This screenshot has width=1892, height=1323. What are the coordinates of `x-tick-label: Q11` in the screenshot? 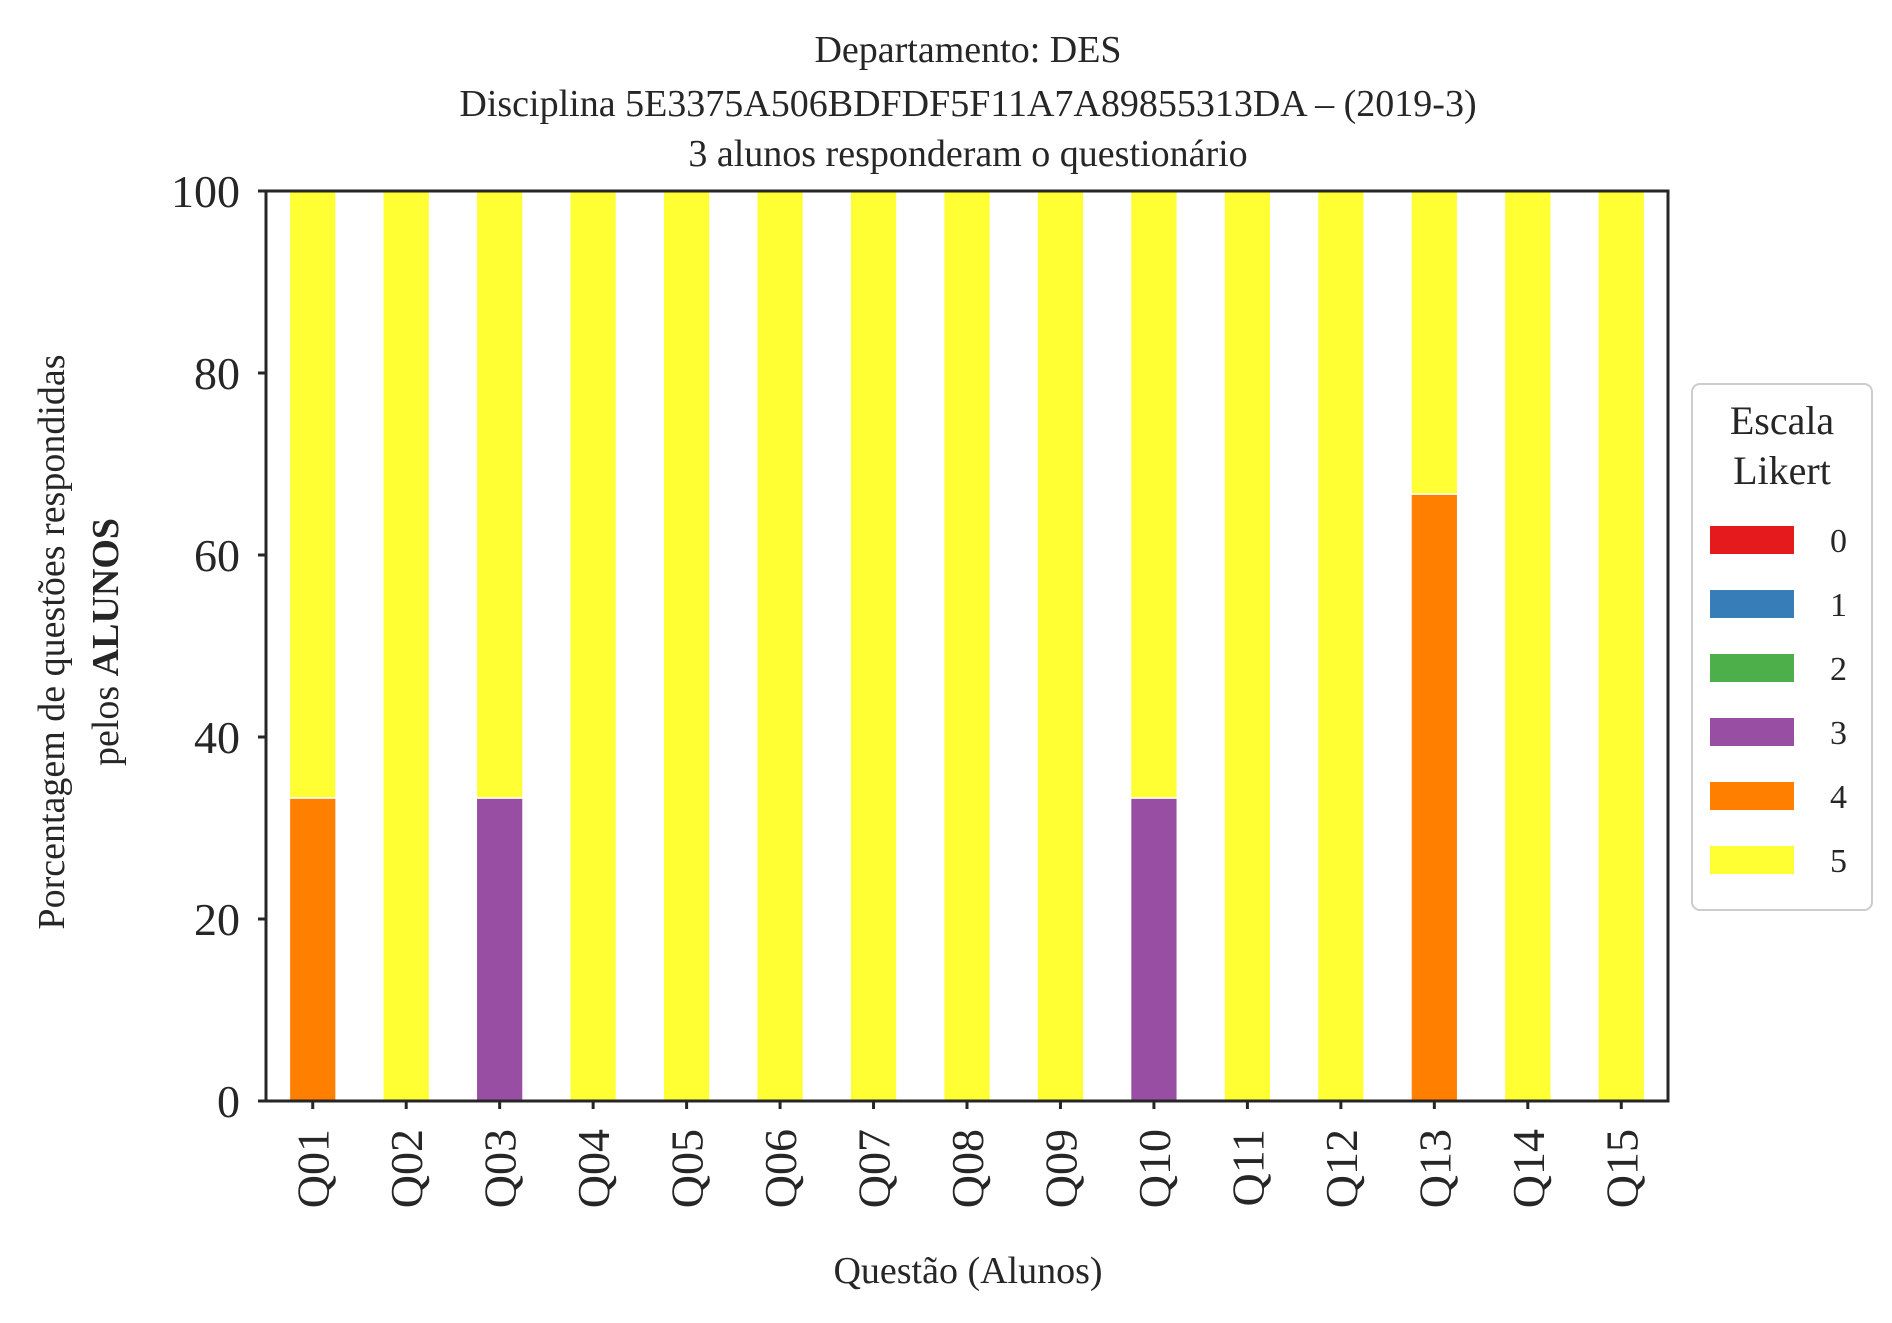 It's located at (1247, 1168).